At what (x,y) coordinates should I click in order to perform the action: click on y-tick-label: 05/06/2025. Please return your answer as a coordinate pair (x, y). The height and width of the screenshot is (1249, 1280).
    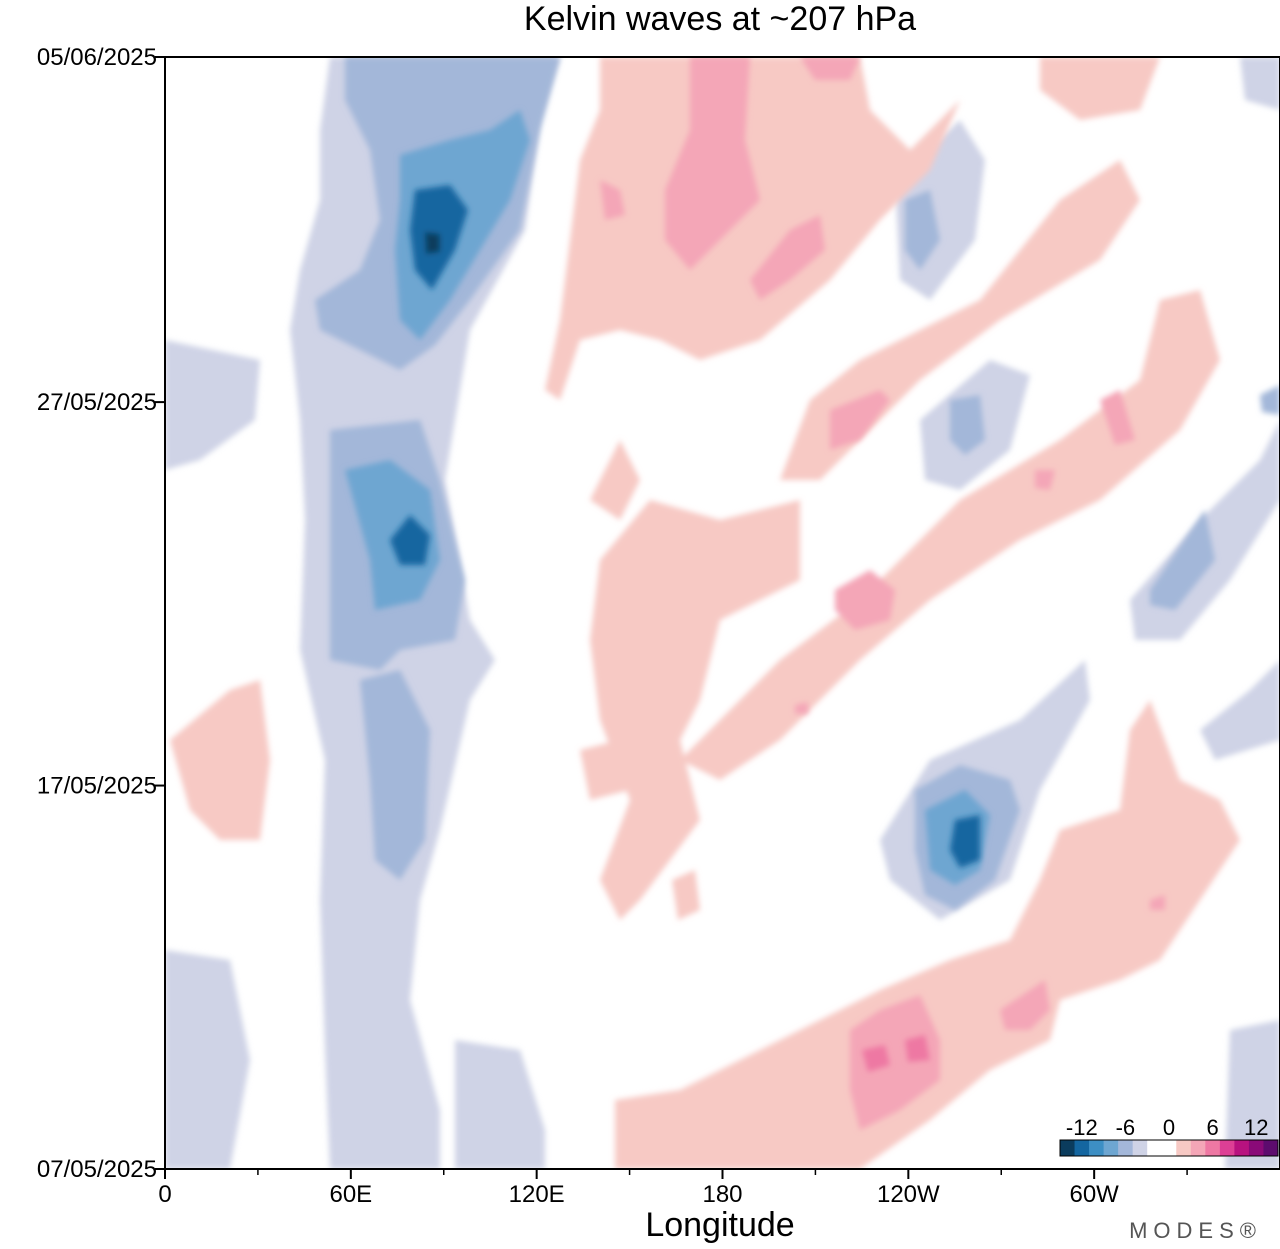
    Looking at the image, I should click on (97, 57).